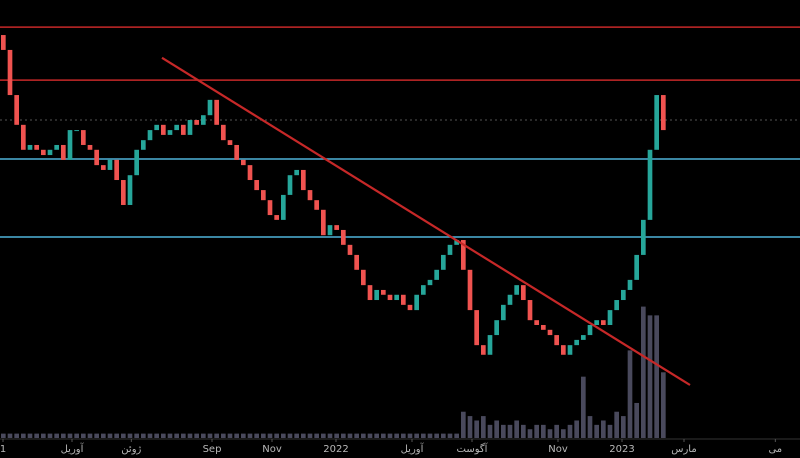 The width and height of the screenshot is (800, 458). I want to click on x-tick-label: Nov, so click(558, 449).